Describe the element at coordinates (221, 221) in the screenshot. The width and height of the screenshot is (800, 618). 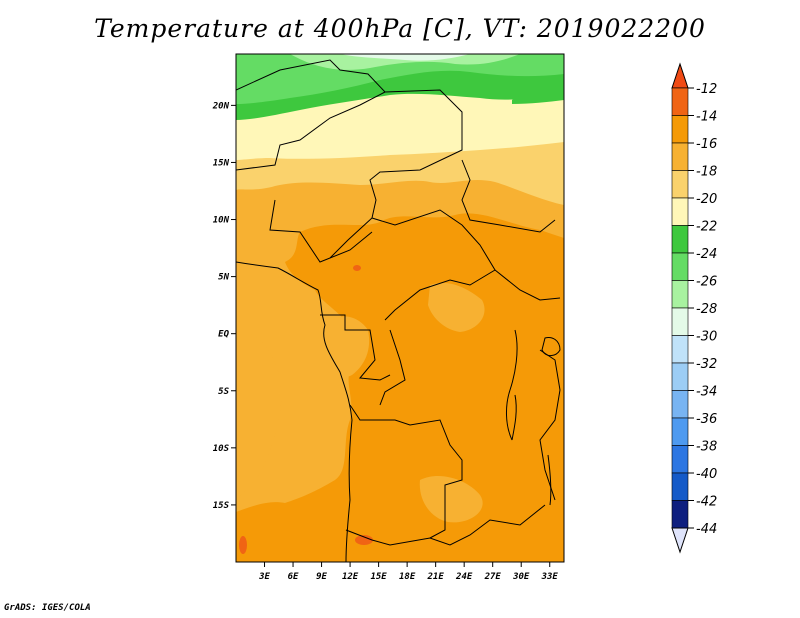
I see `y-tick-label: 10N` at that location.